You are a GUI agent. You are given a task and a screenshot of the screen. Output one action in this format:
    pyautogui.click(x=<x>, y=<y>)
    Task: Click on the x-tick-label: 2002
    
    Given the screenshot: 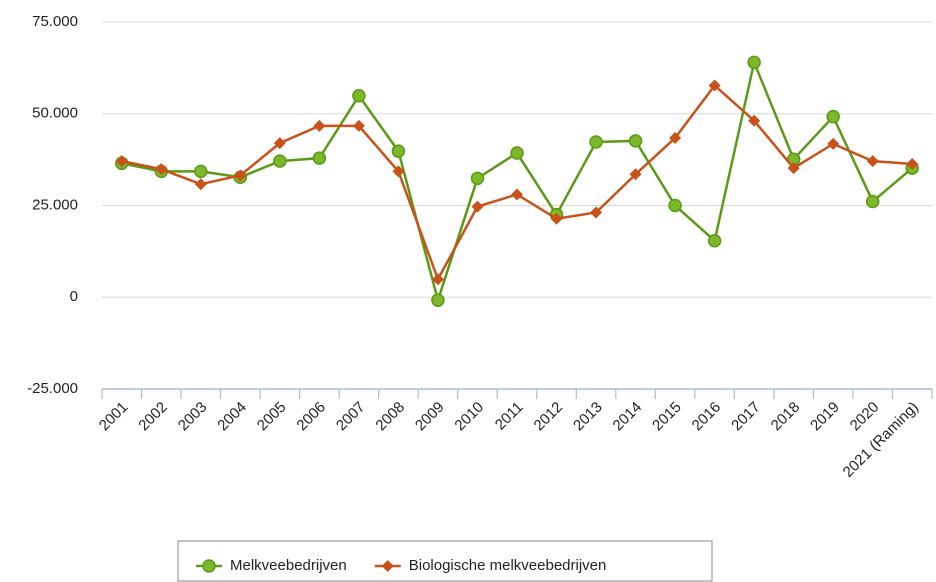 What is the action you would take?
    pyautogui.click(x=153, y=417)
    